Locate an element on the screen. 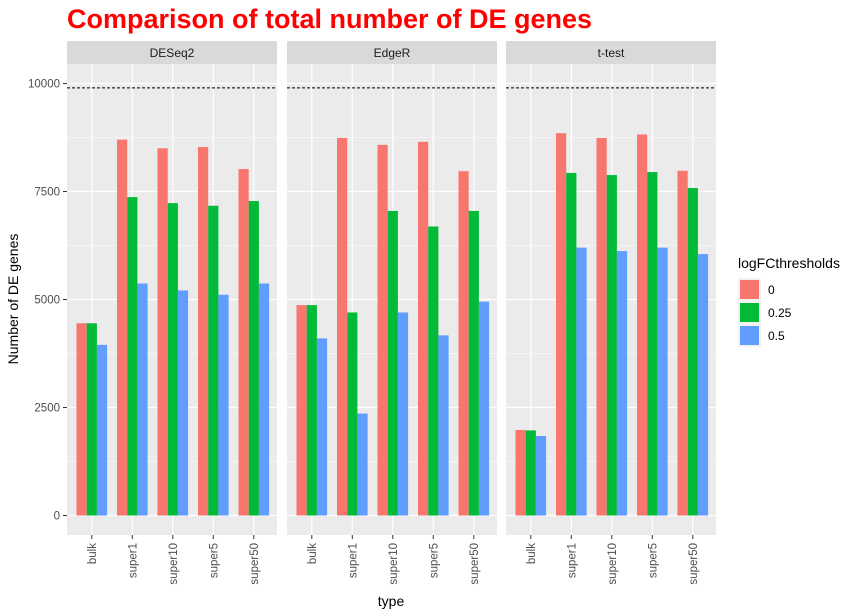  facet-strip-label: EdgeR is located at coordinates (392, 53).